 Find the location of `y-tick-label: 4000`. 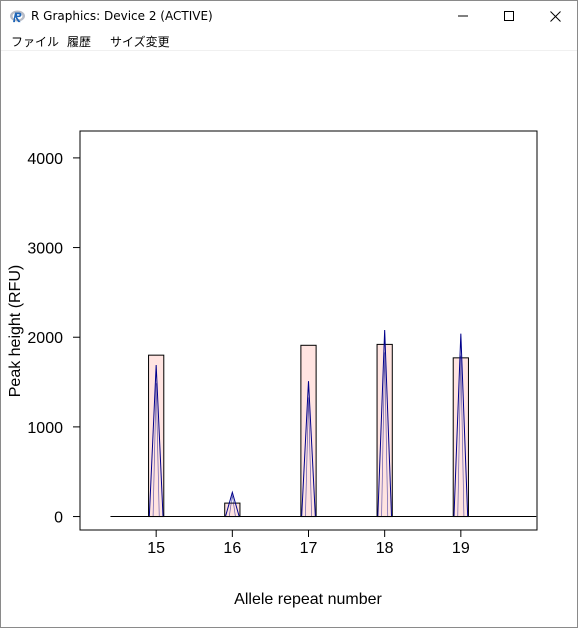

y-tick-label: 4000 is located at coordinates (45, 159).